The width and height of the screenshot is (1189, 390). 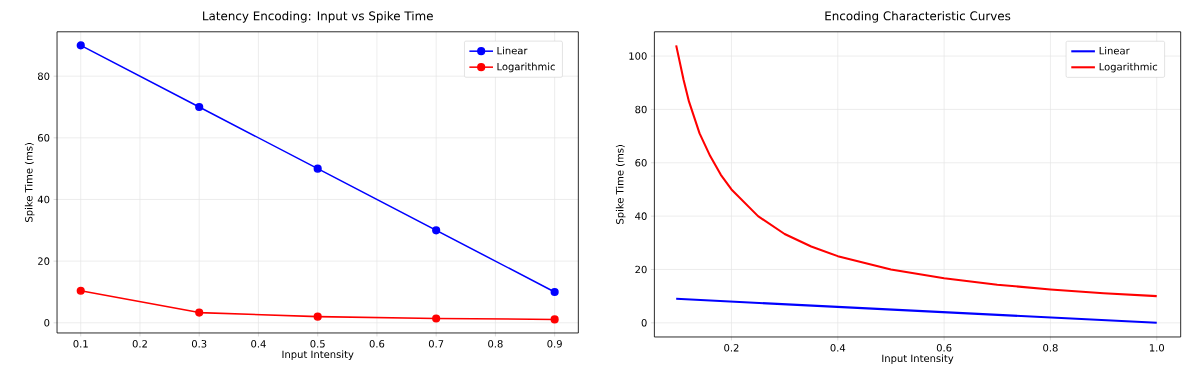 I want to click on x-tick-label: 0.7, so click(x=436, y=344).